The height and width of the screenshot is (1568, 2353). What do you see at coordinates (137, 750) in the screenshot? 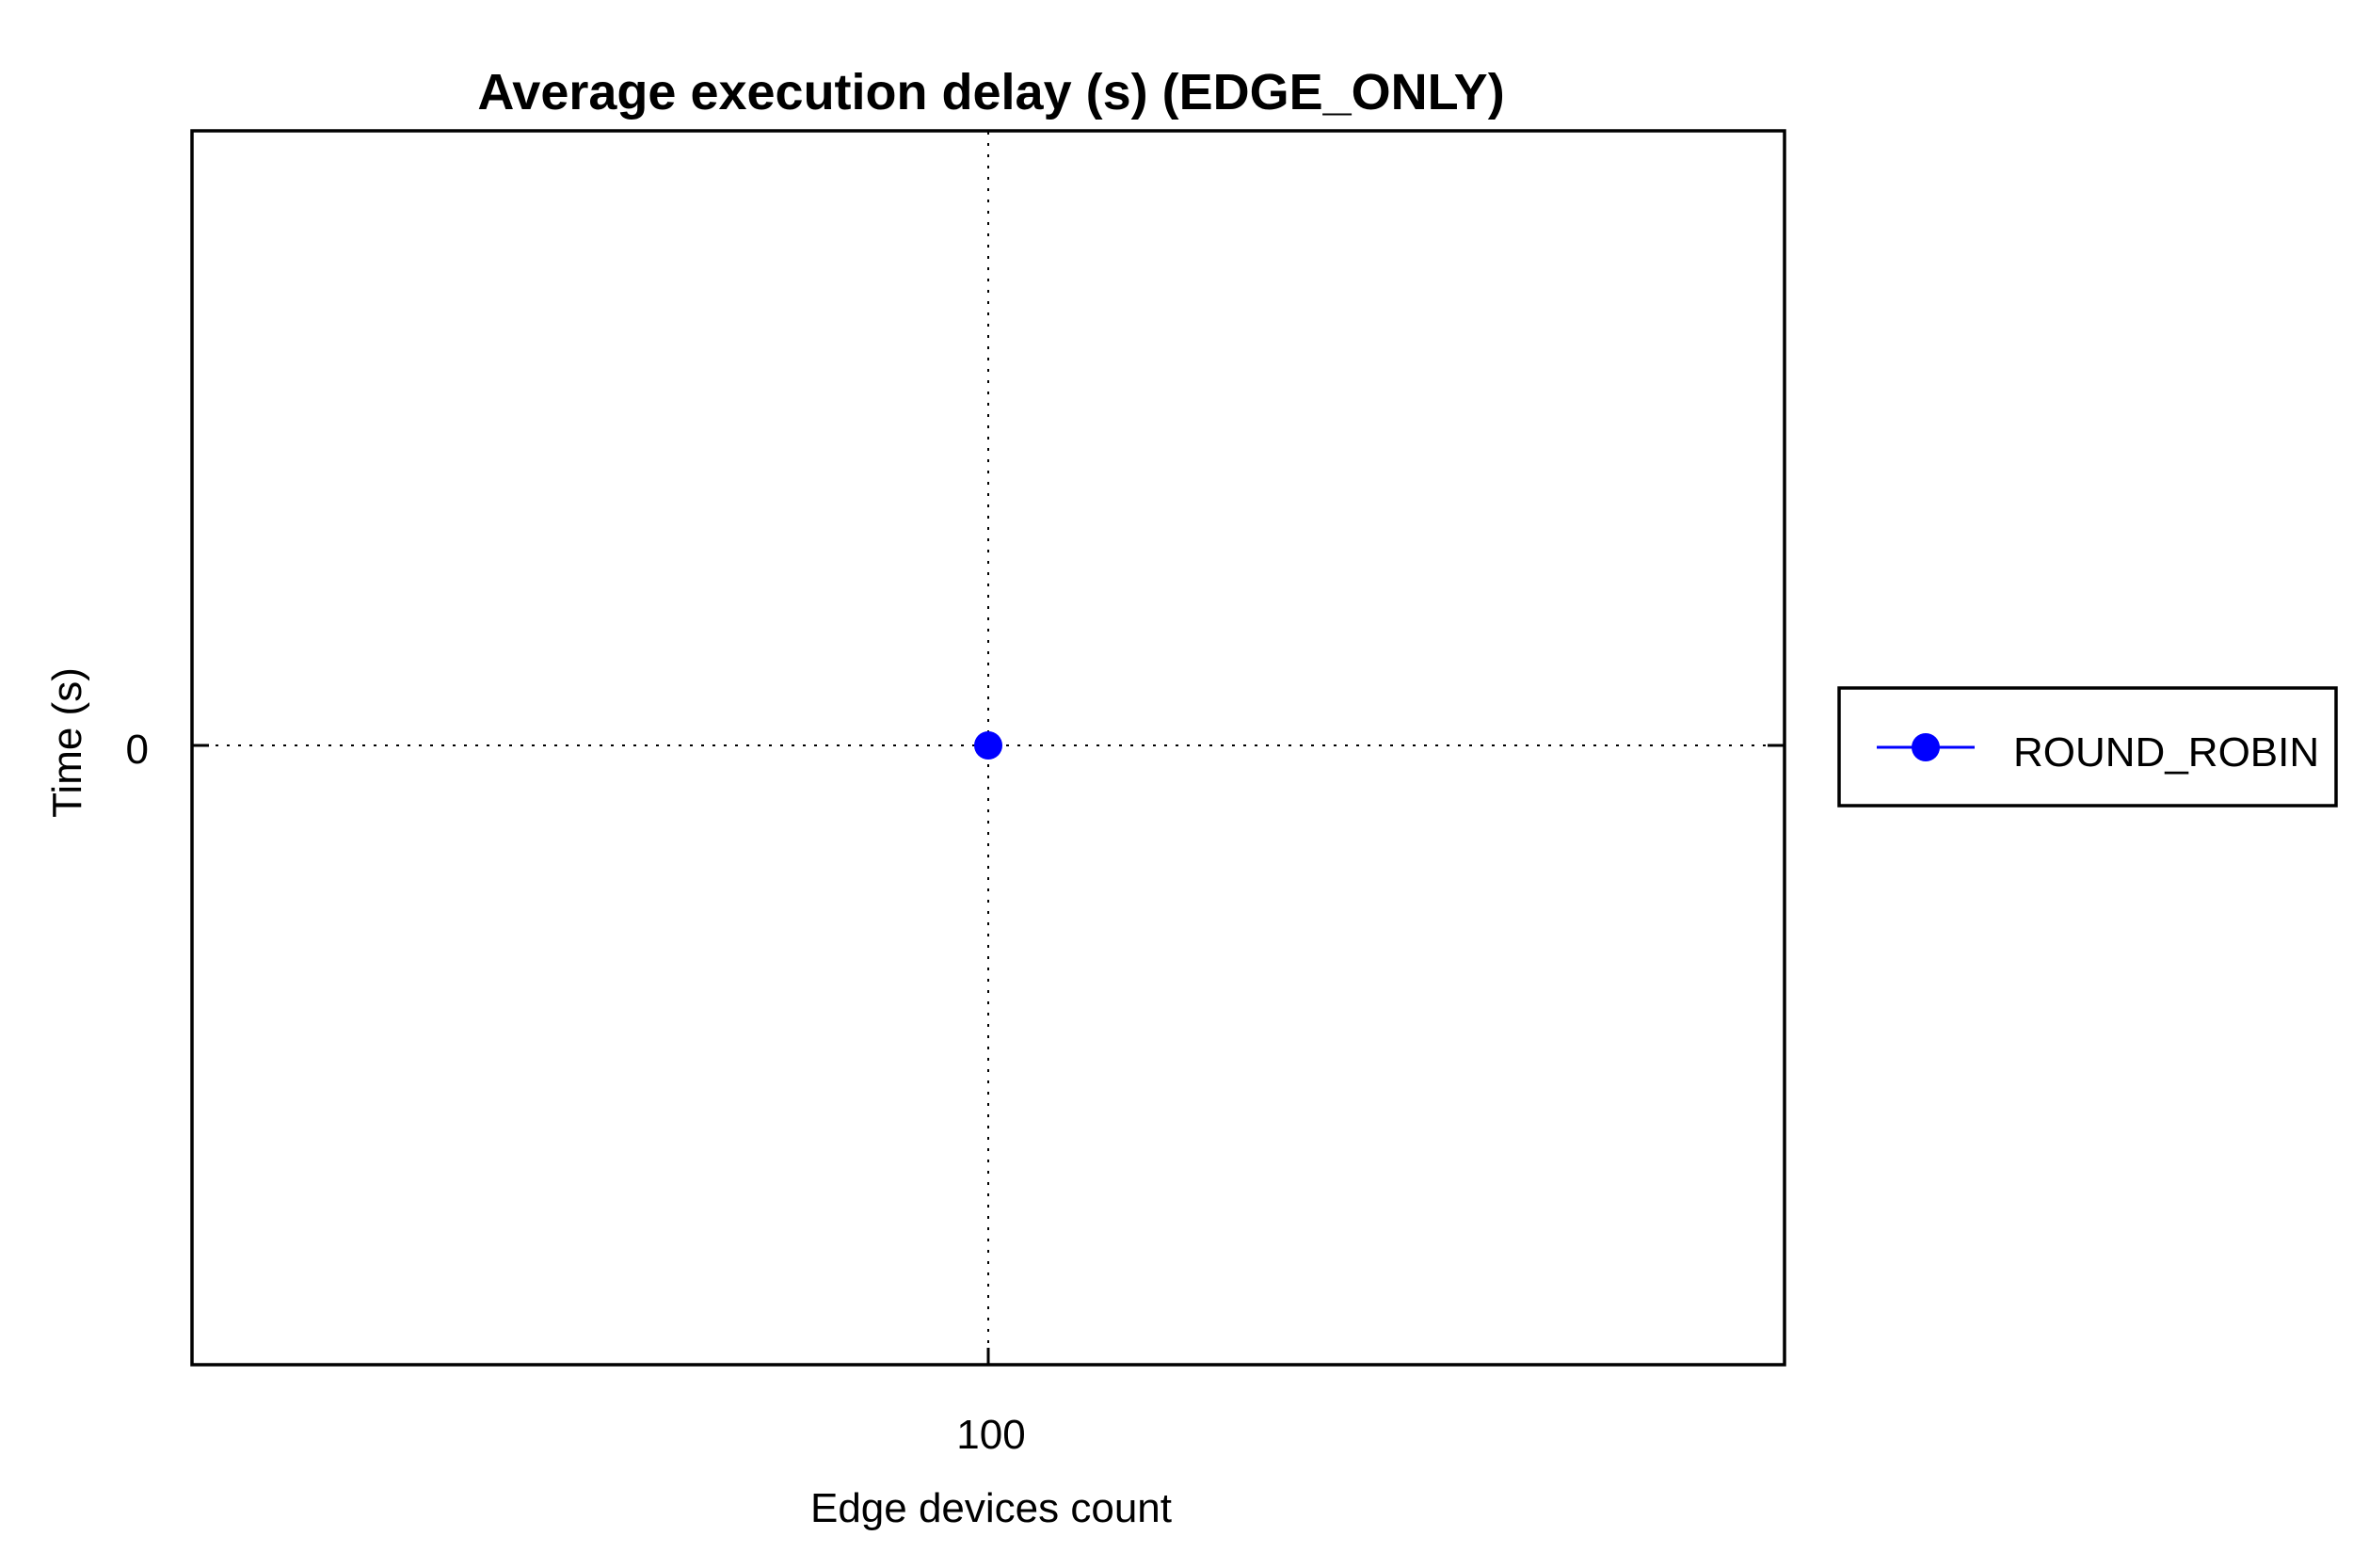
I see `y-tick-label: 0` at bounding box center [137, 750].